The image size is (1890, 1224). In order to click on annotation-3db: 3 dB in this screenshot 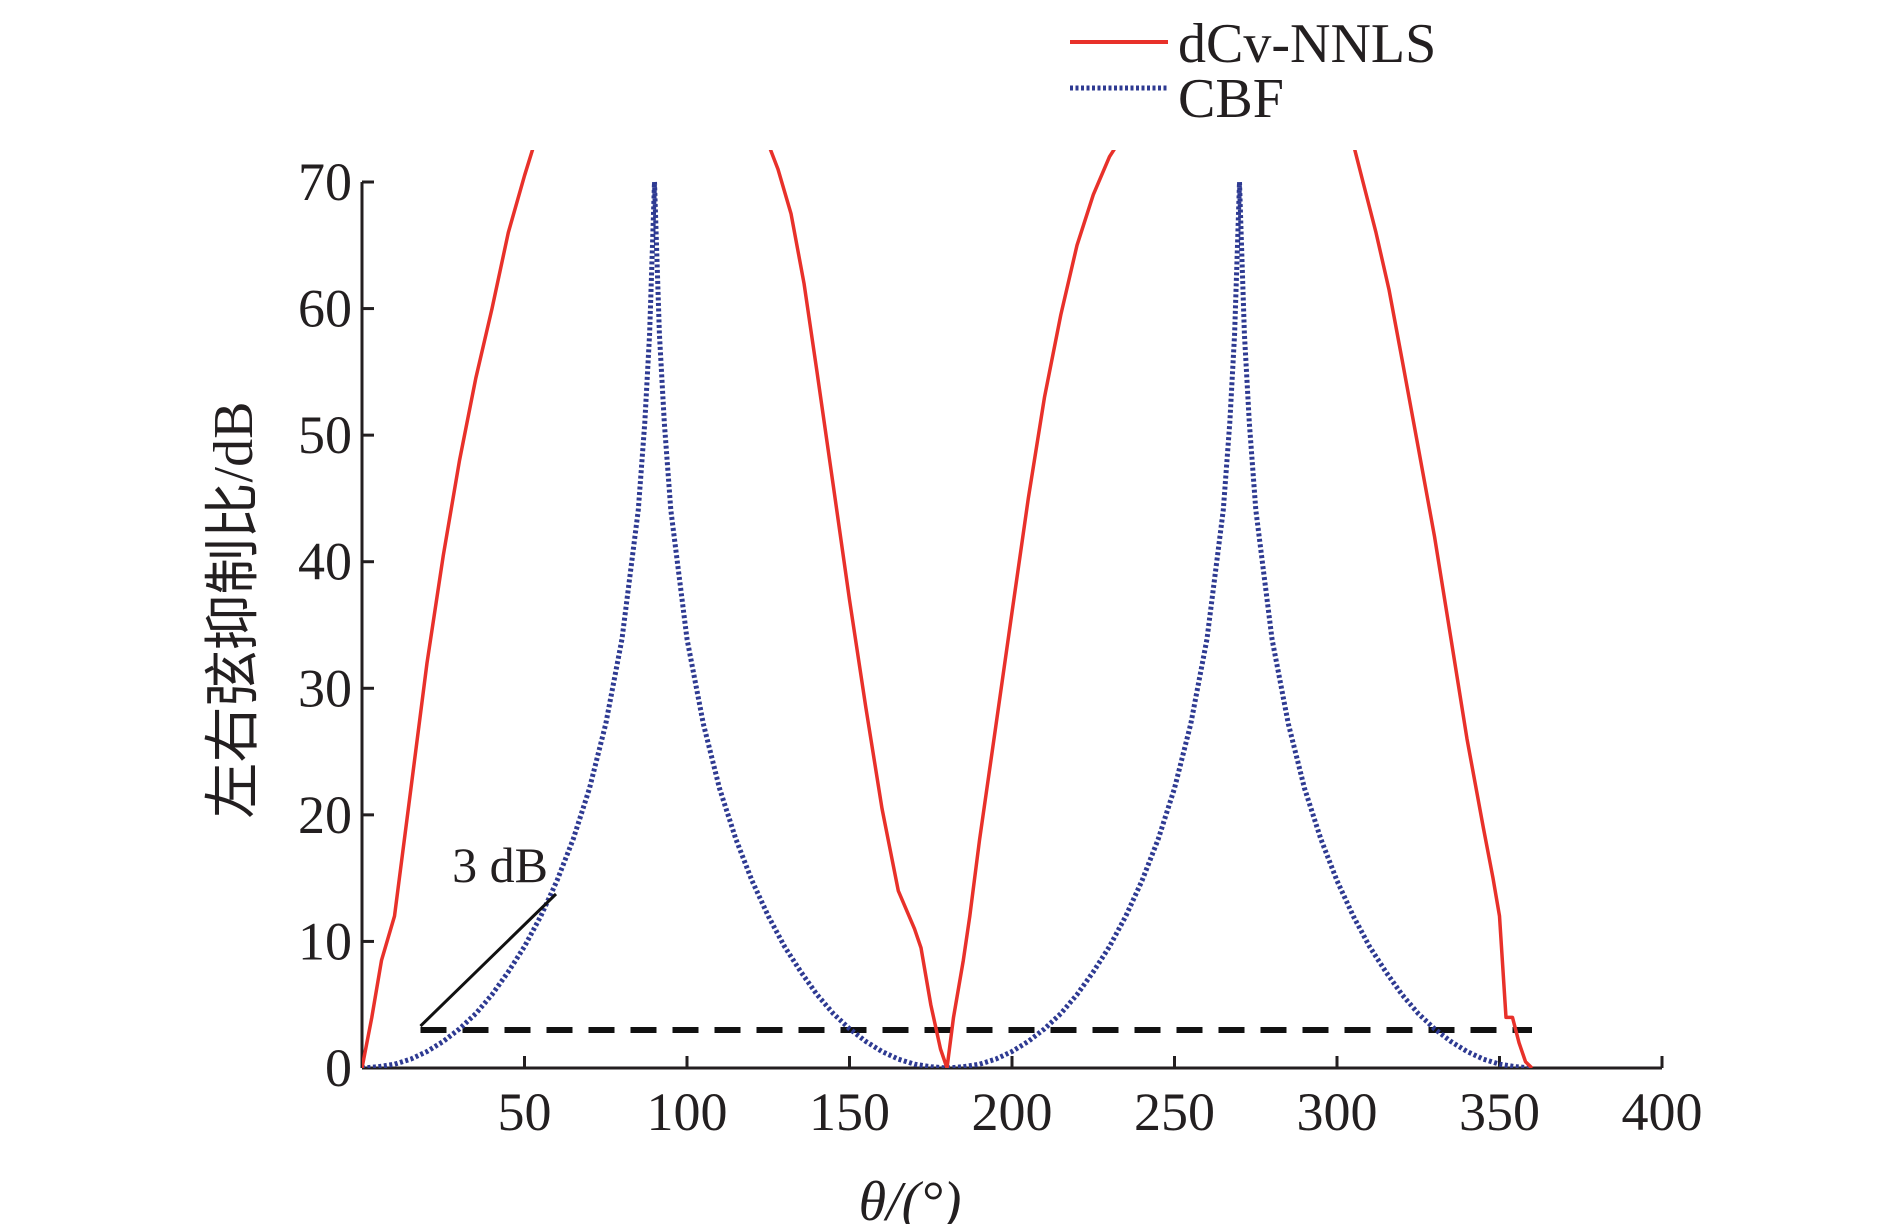, I will do `click(488, 932)`.